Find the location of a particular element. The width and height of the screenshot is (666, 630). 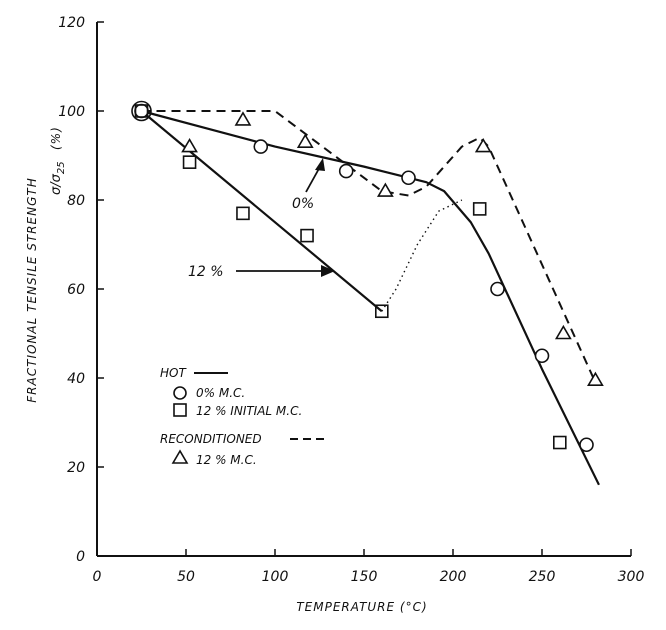

x-tick-label: 0 is located at coordinates (97, 577).